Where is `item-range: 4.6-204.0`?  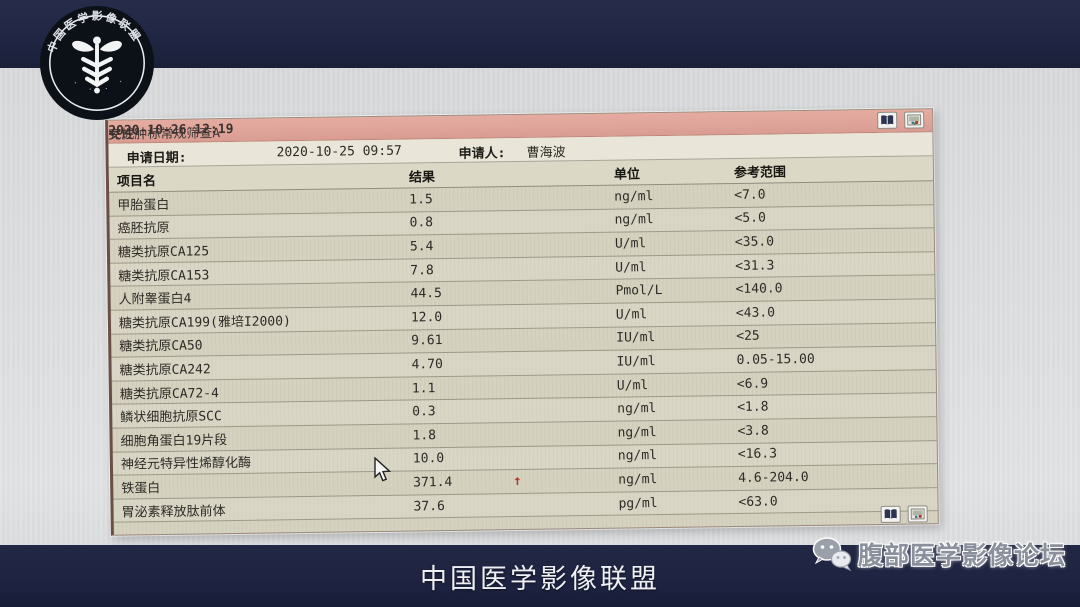 item-range: 4.6-204.0 is located at coordinates (773, 477).